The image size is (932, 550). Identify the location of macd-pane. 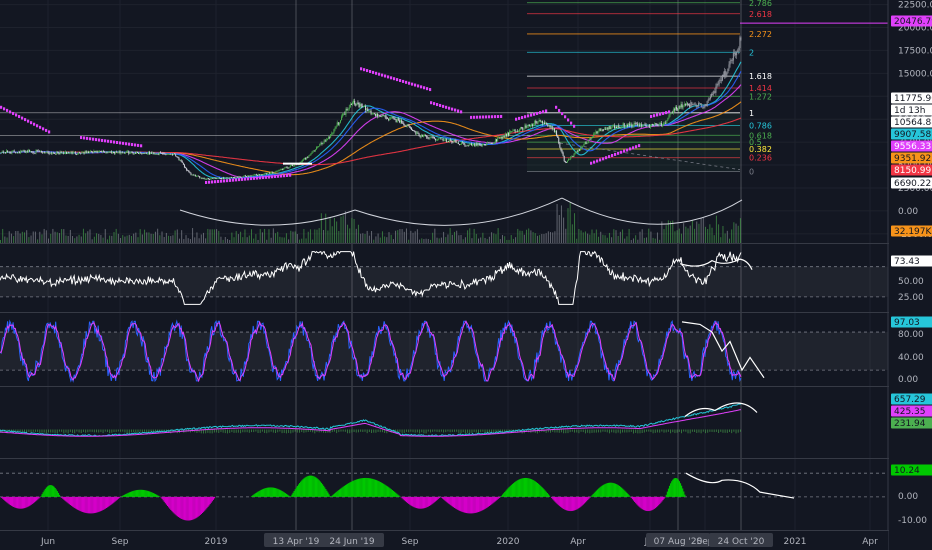
(379, 419).